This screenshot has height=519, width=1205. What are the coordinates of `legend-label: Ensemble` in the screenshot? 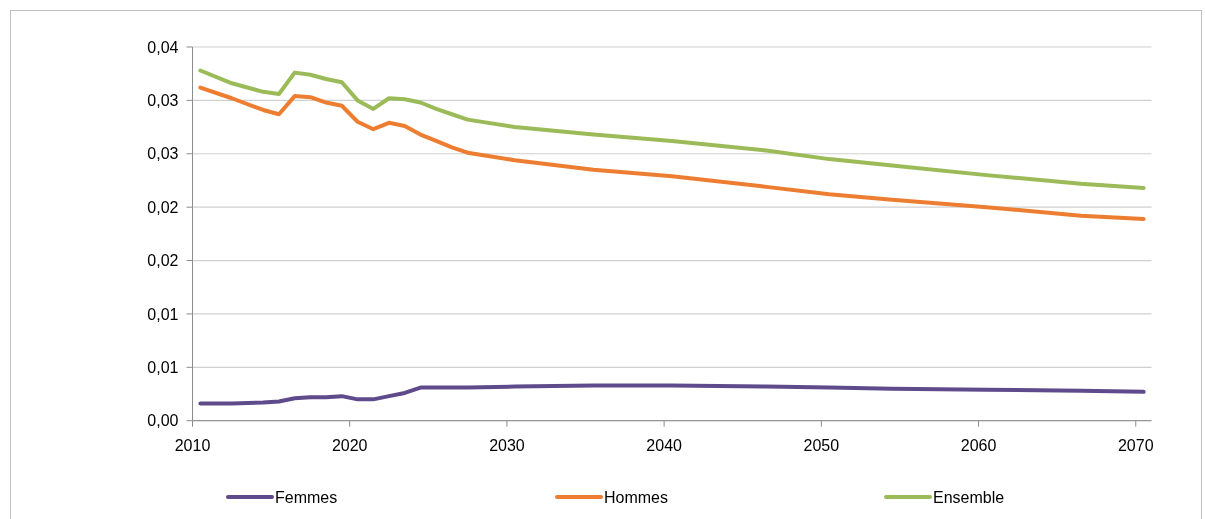 It's located at (969, 497).